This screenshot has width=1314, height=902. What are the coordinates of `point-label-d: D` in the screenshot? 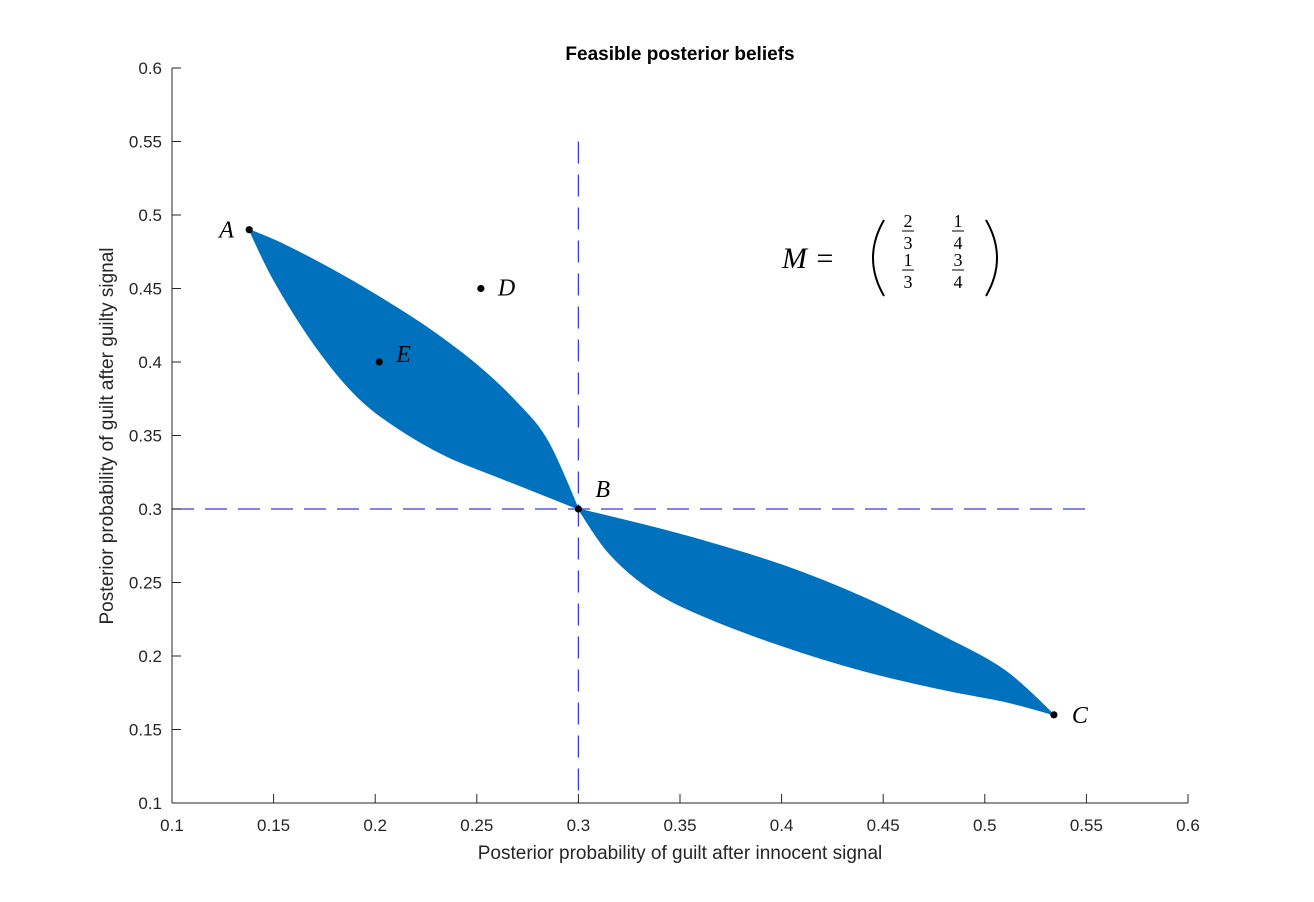 It's located at (506, 289).